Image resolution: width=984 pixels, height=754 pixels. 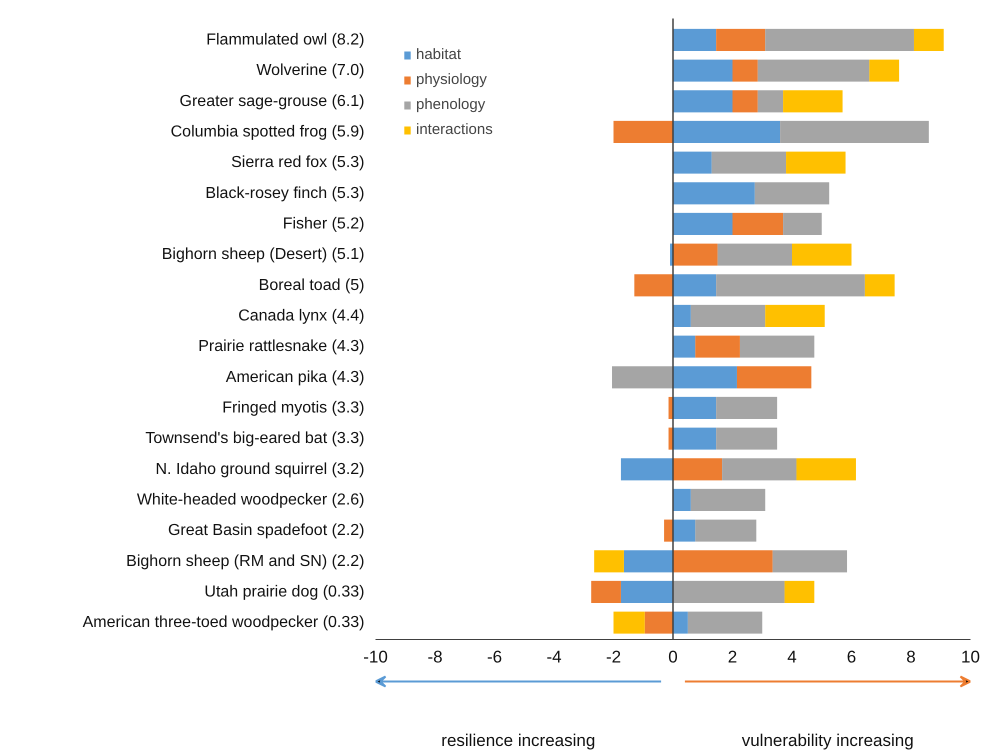 What do you see at coordinates (223, 623) in the screenshot?
I see `y-tick-label: American three-toed woodpecker (0.33)` at bounding box center [223, 623].